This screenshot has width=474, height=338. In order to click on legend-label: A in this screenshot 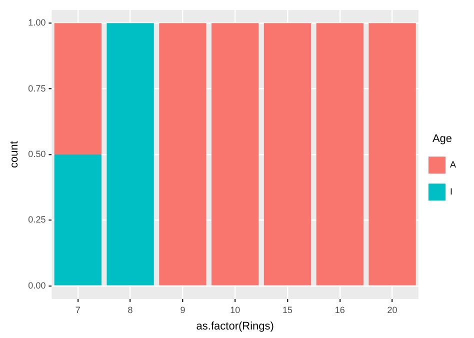, I will do `click(453, 165)`.